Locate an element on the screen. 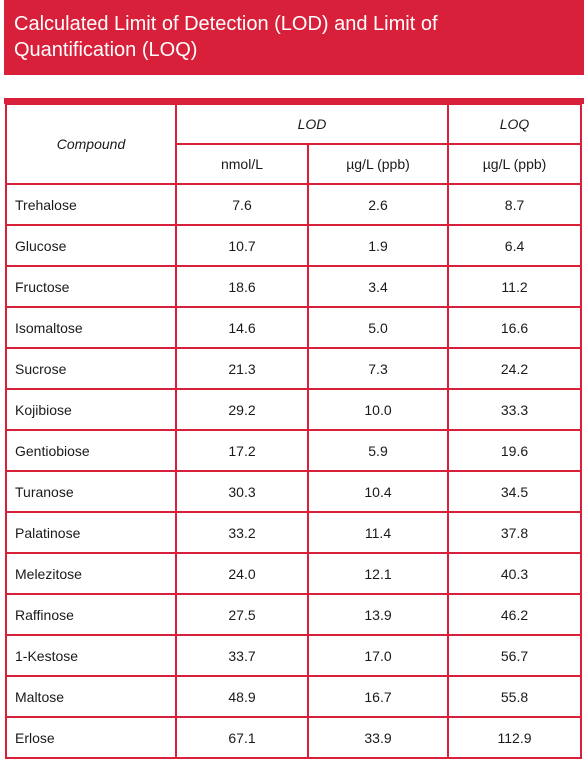 This screenshot has height=759, width=588. table-row: 1-Kestose 33.7 17.0 56.7 is located at coordinates (294, 655).